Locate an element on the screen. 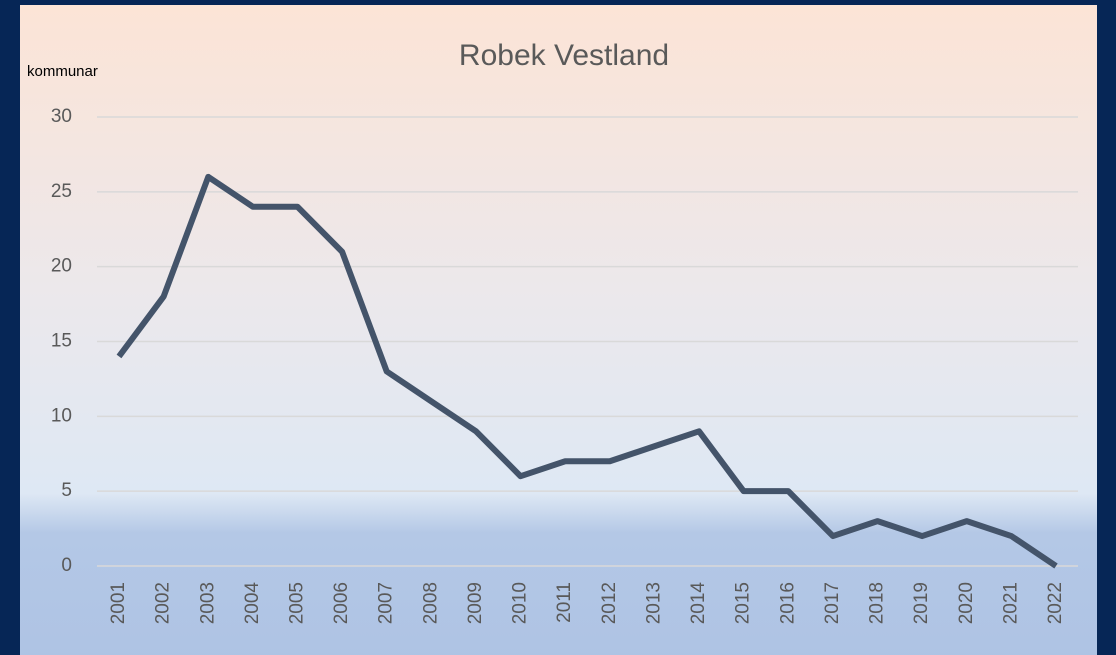 The width and height of the screenshot is (1116, 655). x-tick-label: 2019 is located at coordinates (921, 603).